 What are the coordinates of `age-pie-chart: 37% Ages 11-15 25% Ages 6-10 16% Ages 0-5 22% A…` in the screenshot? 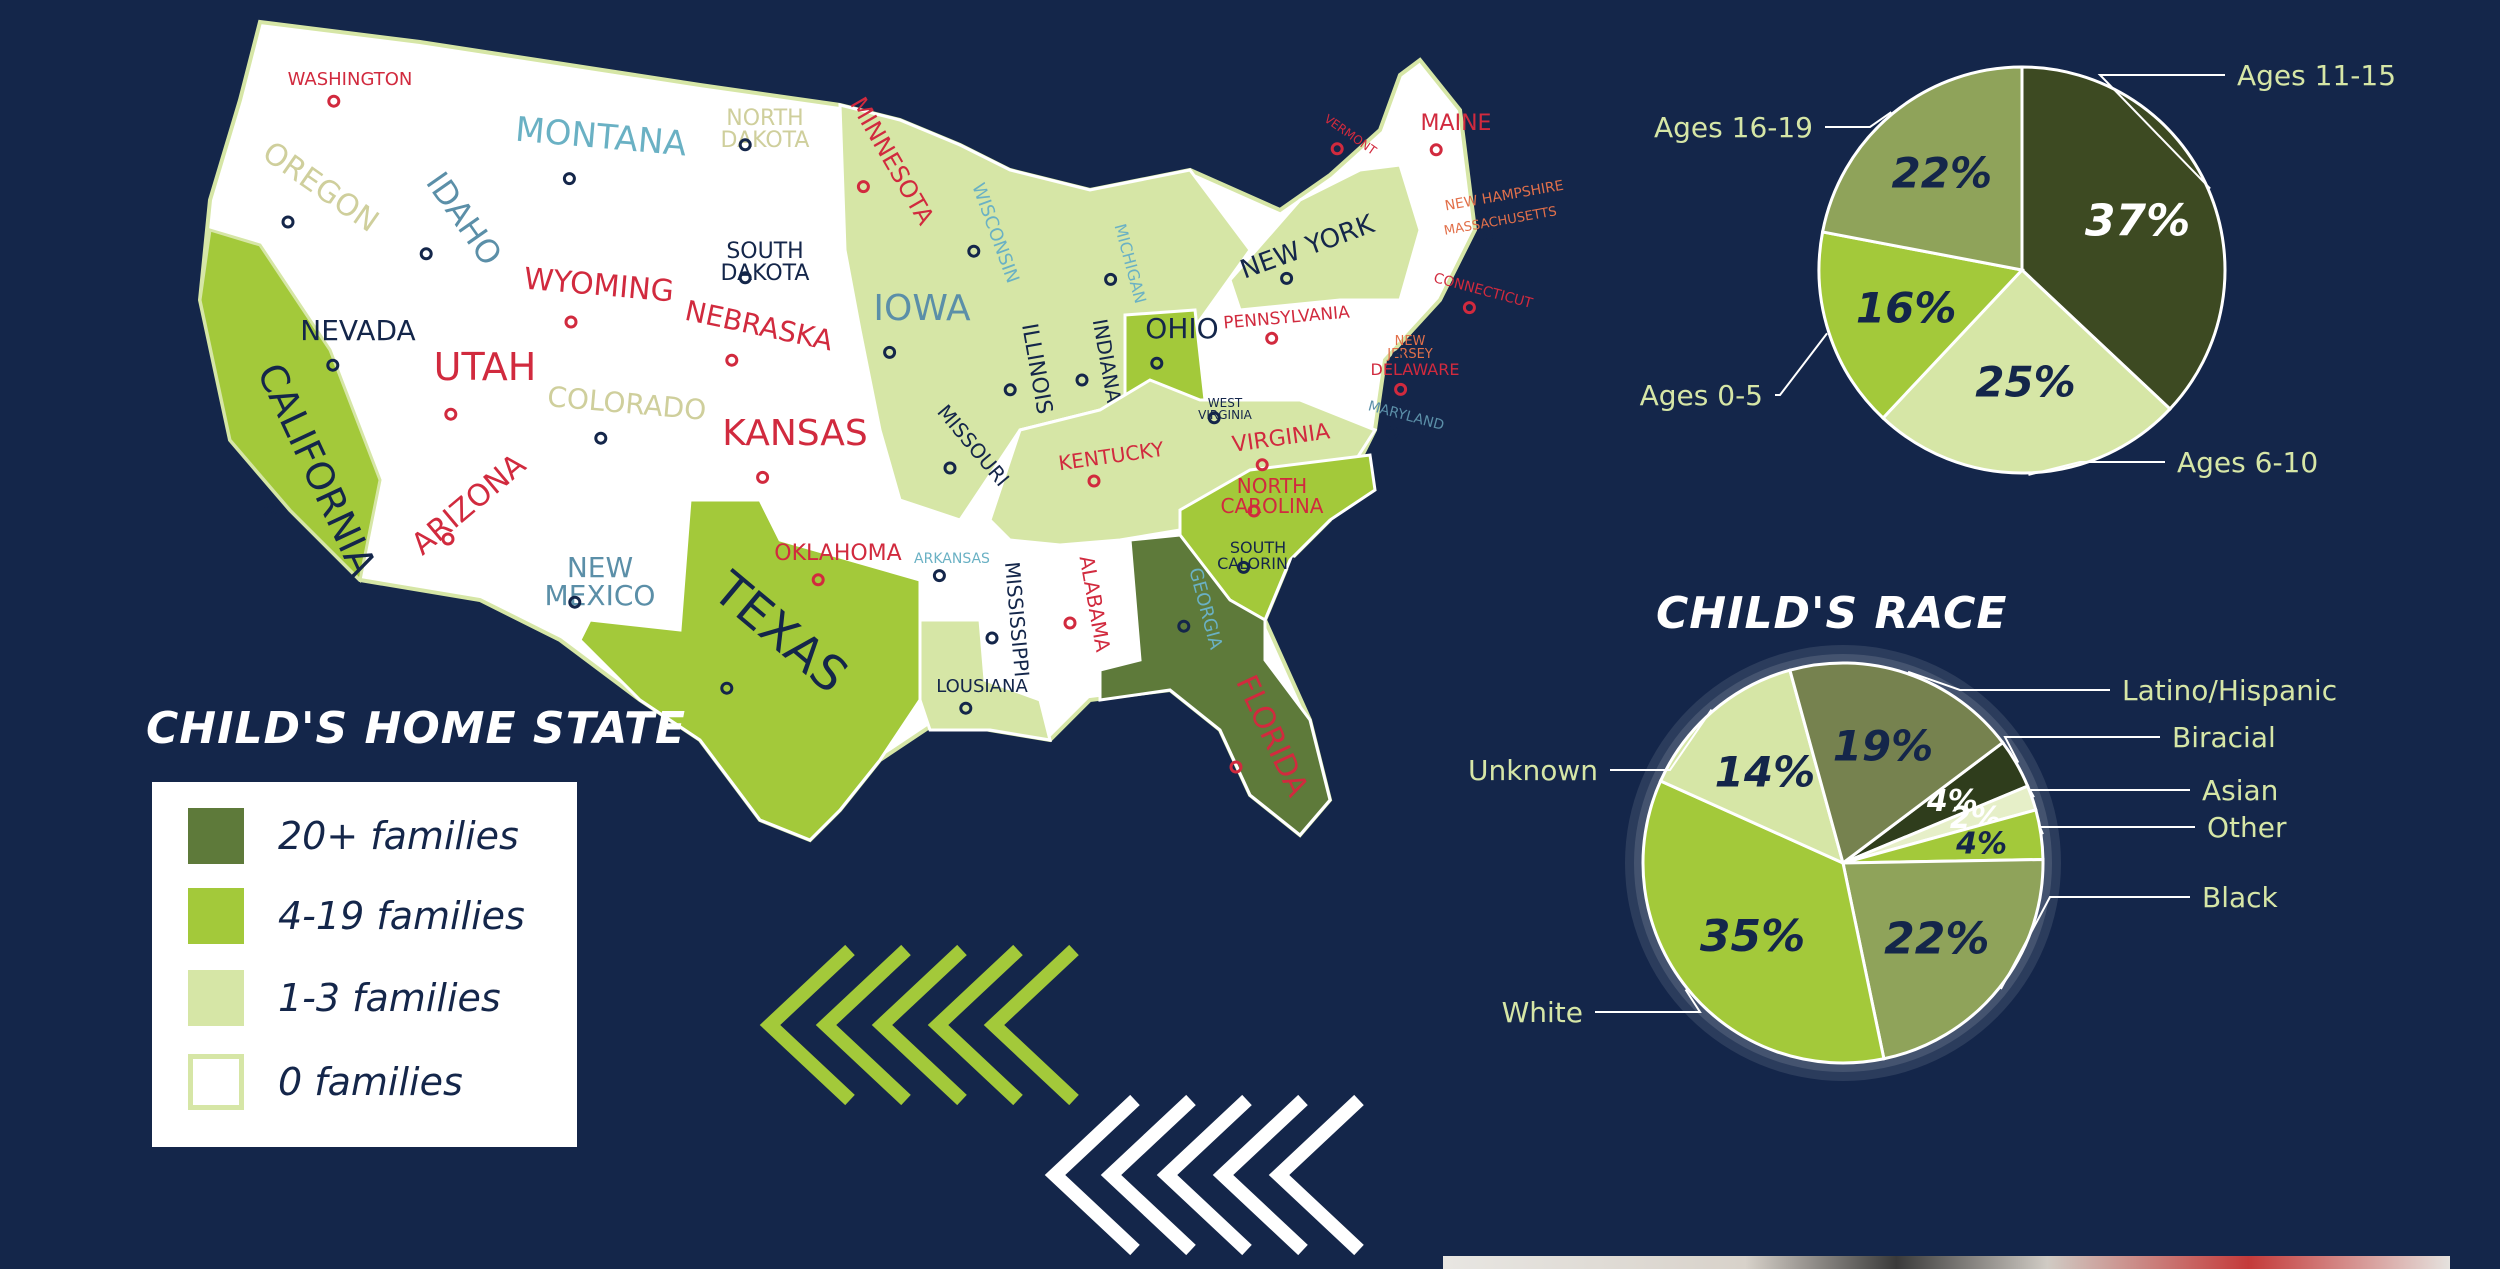 It's located at (2018, 269).